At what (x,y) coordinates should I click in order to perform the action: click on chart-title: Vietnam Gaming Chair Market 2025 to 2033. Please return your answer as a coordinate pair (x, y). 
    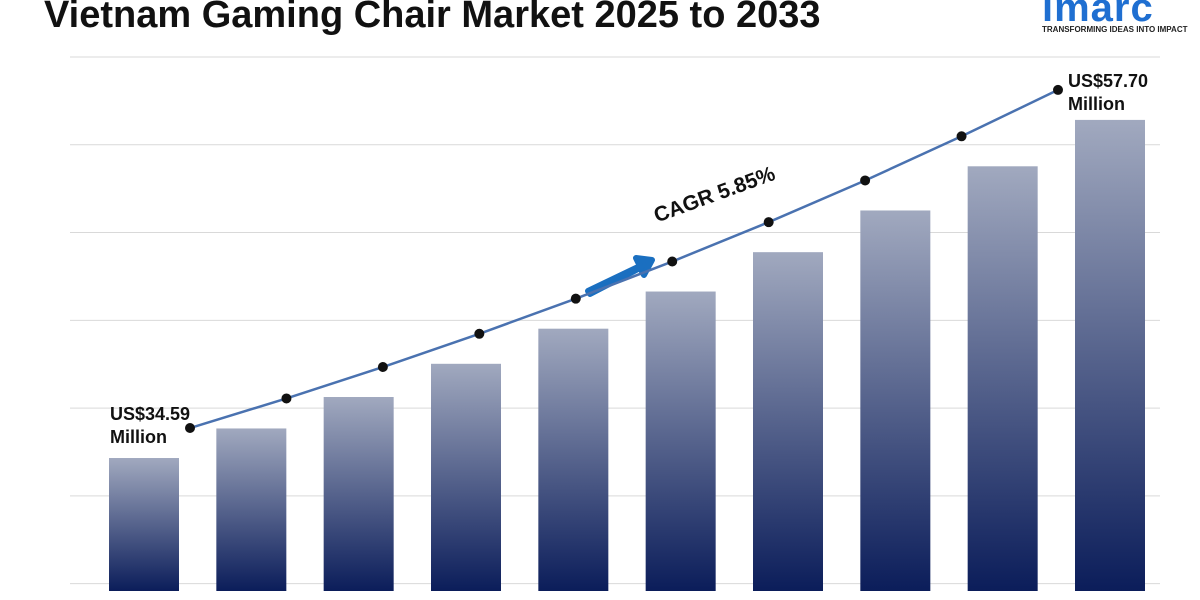
    Looking at the image, I should click on (432, 18).